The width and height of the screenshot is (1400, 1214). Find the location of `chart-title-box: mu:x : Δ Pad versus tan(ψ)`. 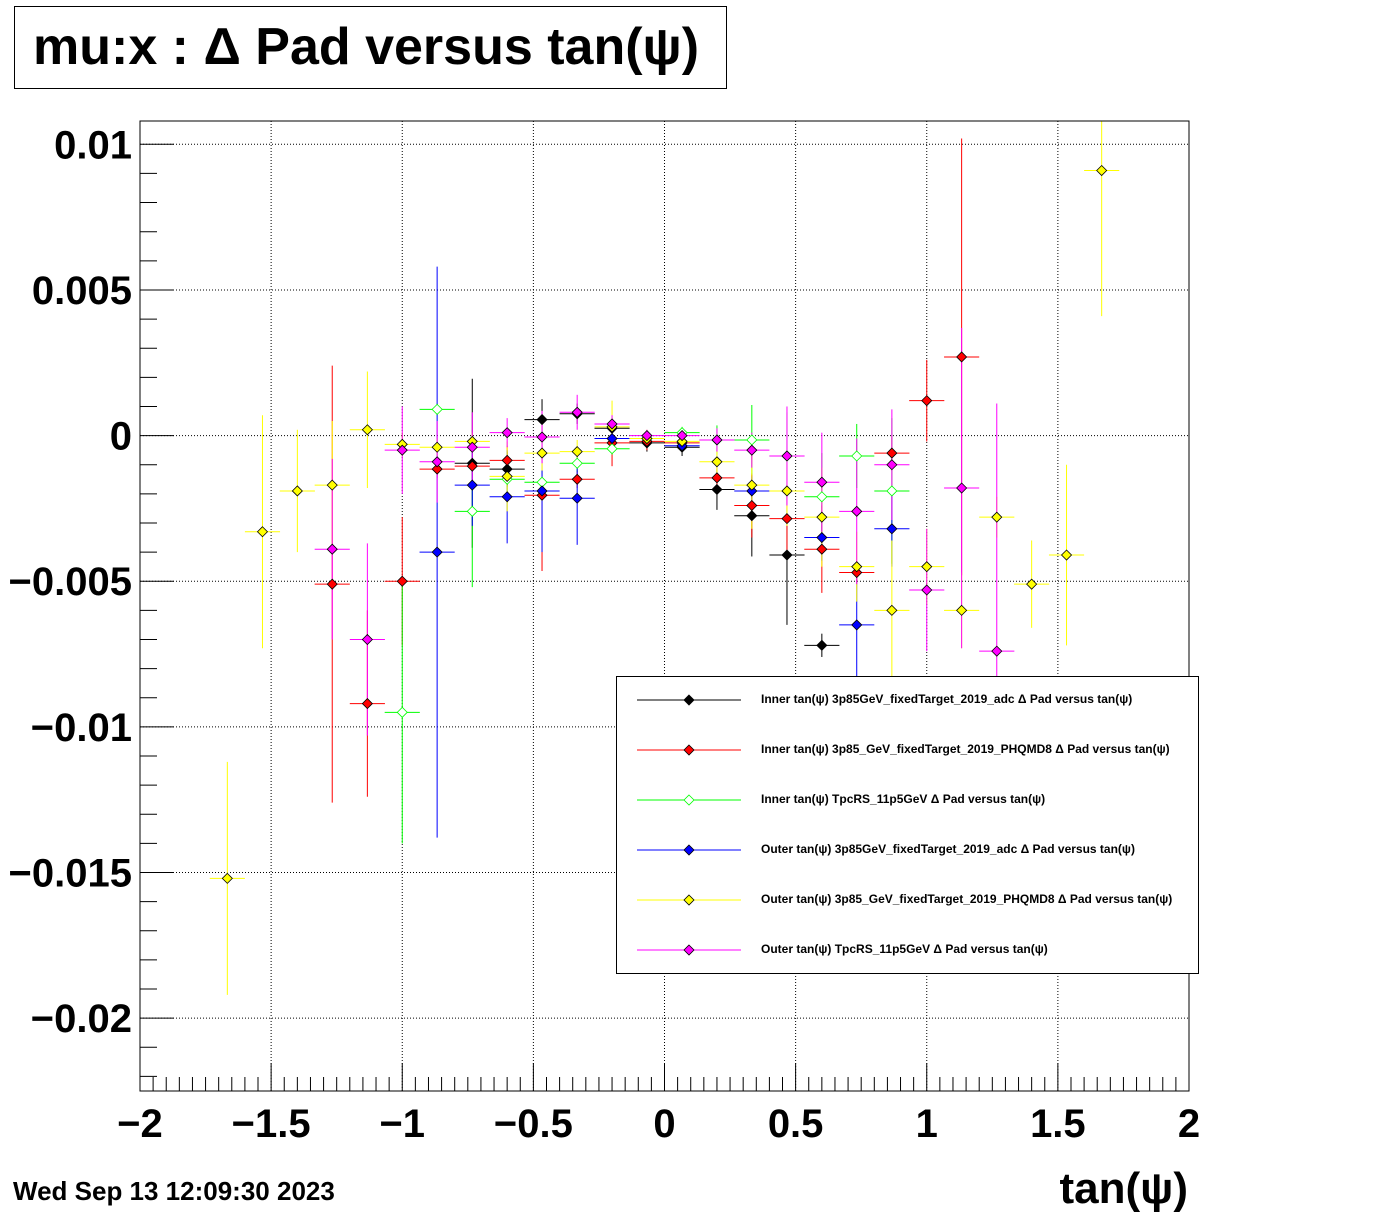

chart-title-box: mu:x : Δ Pad versus tan(ψ) is located at coordinates (370, 47).